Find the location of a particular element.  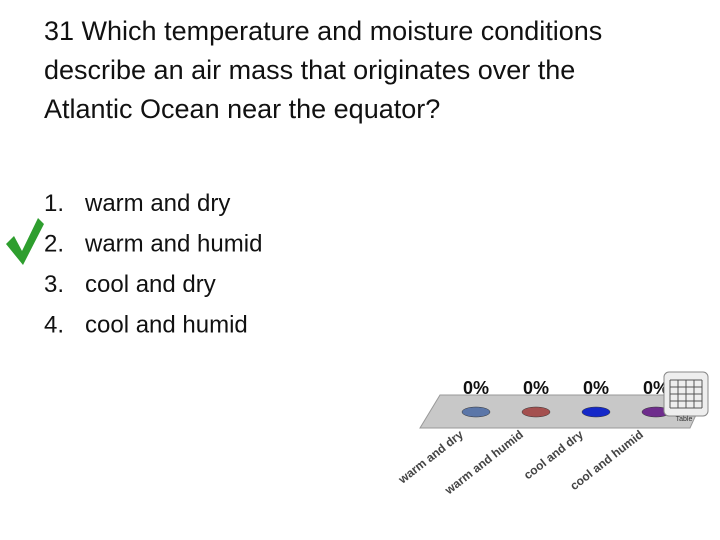

option-marker: 2. is located at coordinates (54, 244).